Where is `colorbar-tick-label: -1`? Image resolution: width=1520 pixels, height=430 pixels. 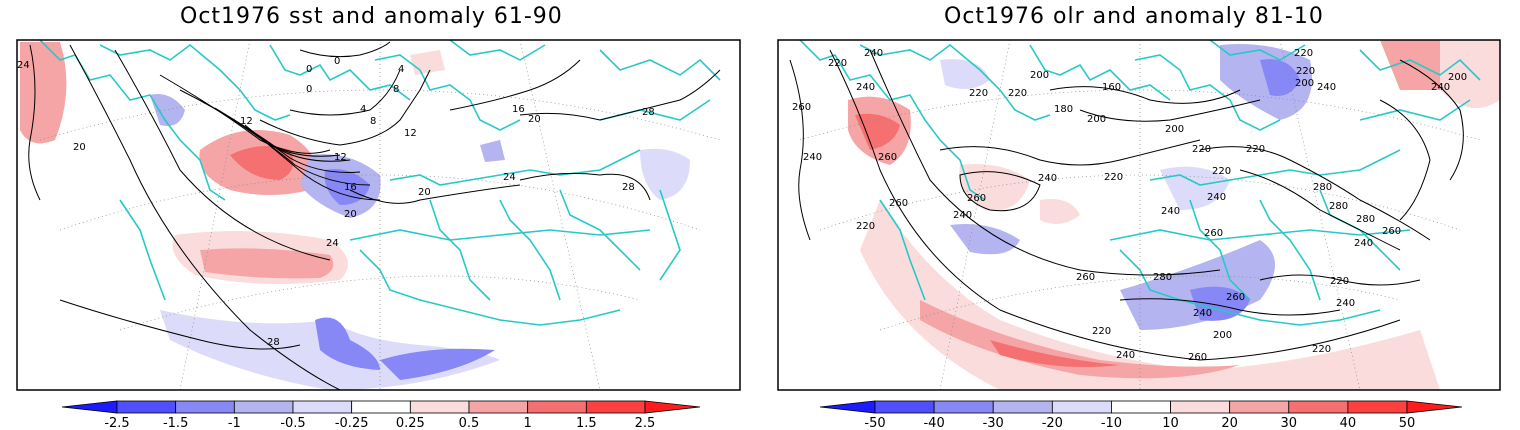
colorbar-tick-label: -1 is located at coordinates (234, 423).